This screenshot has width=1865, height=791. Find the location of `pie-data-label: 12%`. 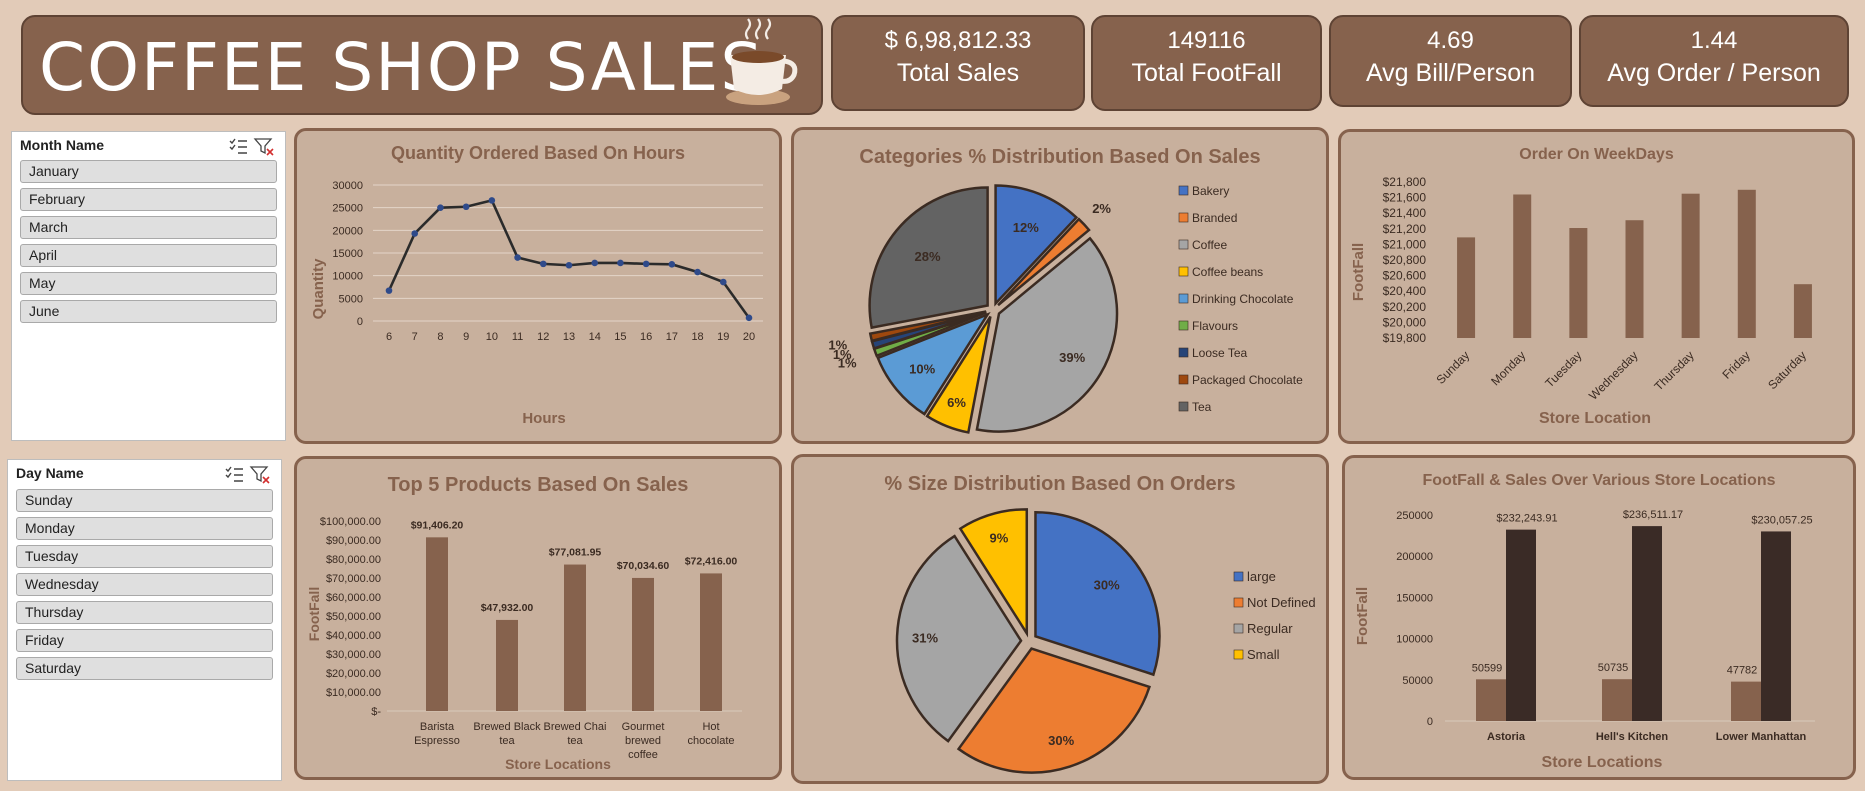

pie-data-label: 12% is located at coordinates (1026, 227).